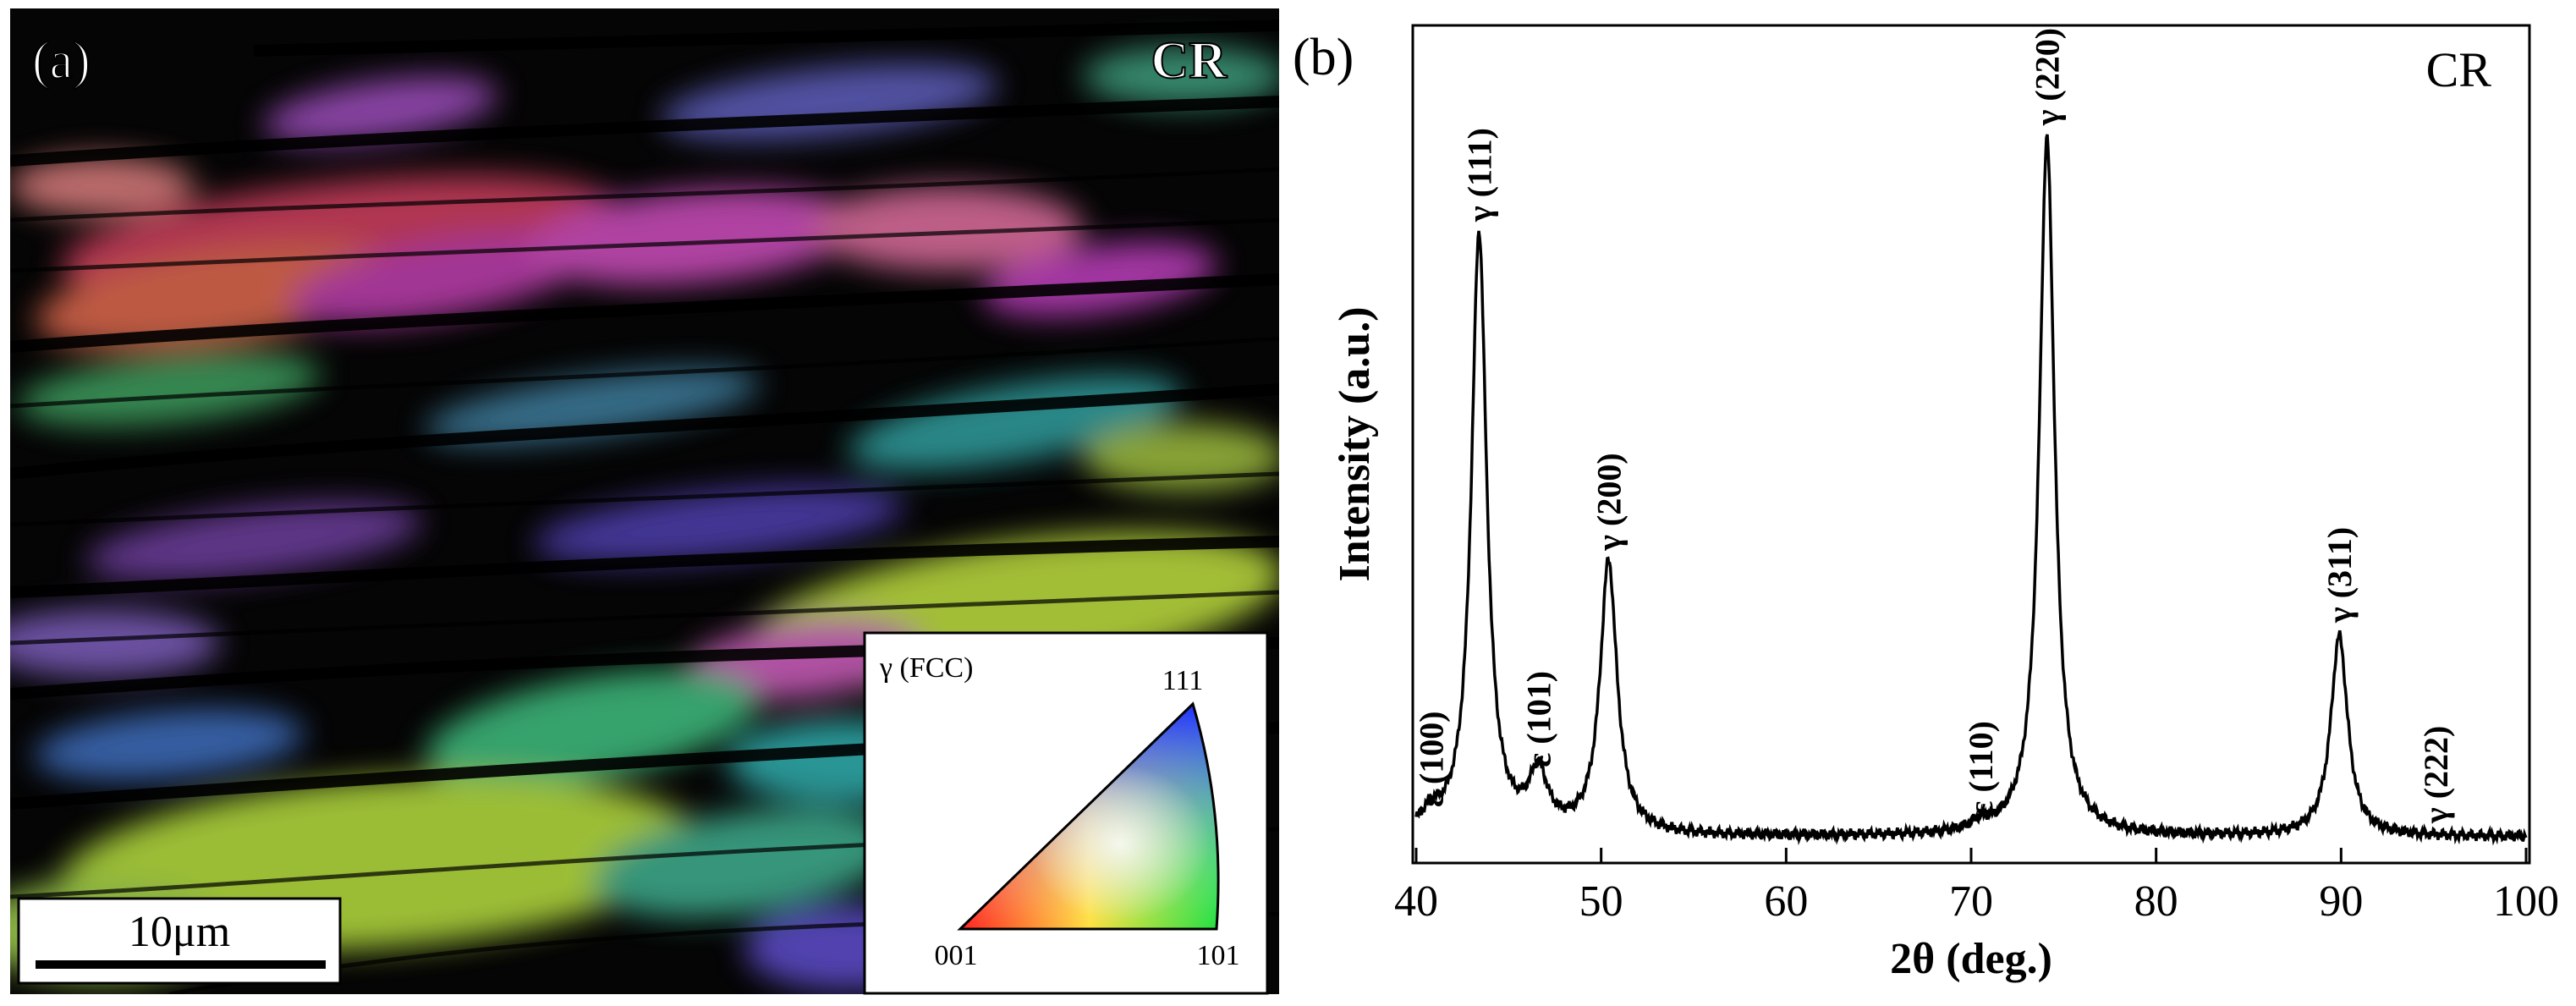  What do you see at coordinates (1324, 57) in the screenshot?
I see `panel-b-label: (b)` at bounding box center [1324, 57].